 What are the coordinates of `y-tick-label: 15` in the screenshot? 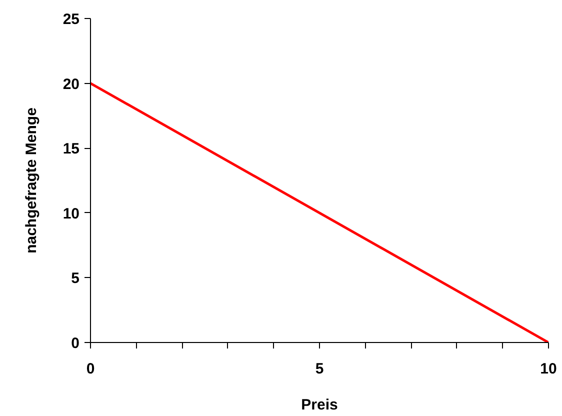 It's located at (71, 149).